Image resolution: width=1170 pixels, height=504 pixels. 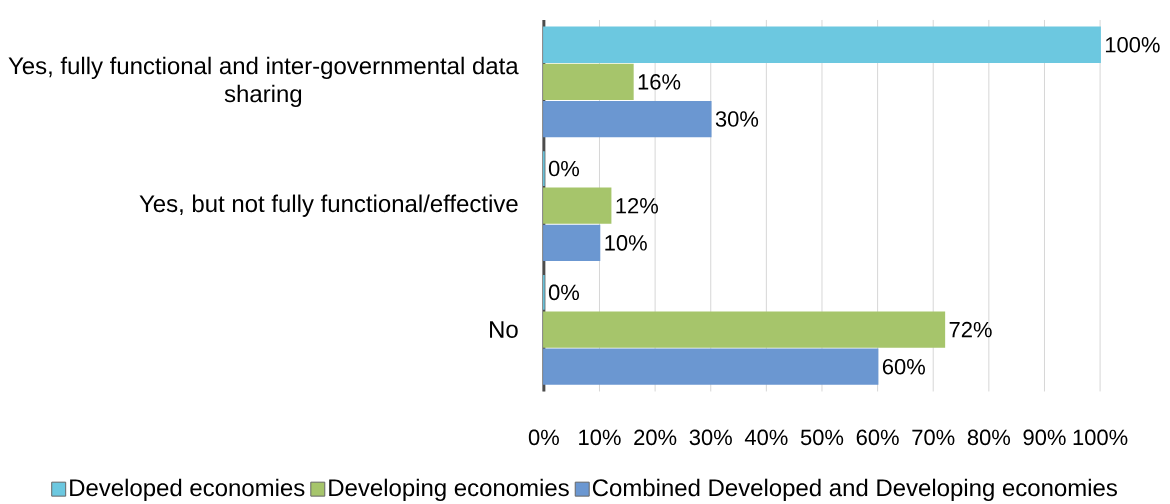 I want to click on data-label: 100%, so click(x=1132, y=45).